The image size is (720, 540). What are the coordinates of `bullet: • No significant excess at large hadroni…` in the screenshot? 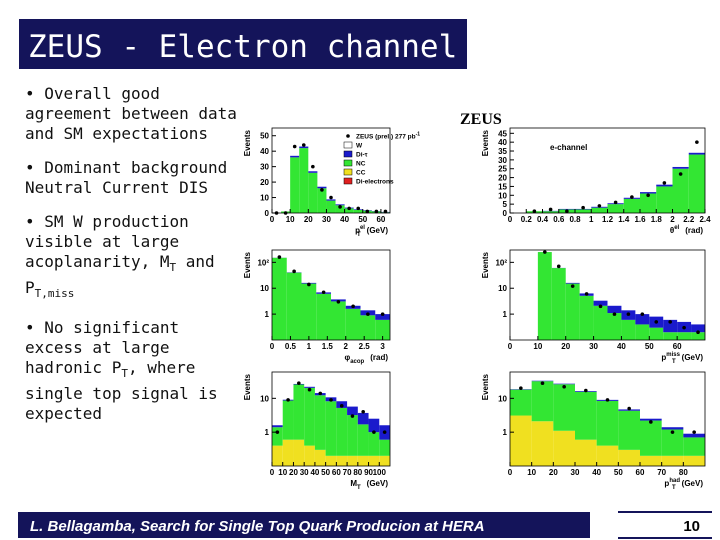 It's located at (131, 371).